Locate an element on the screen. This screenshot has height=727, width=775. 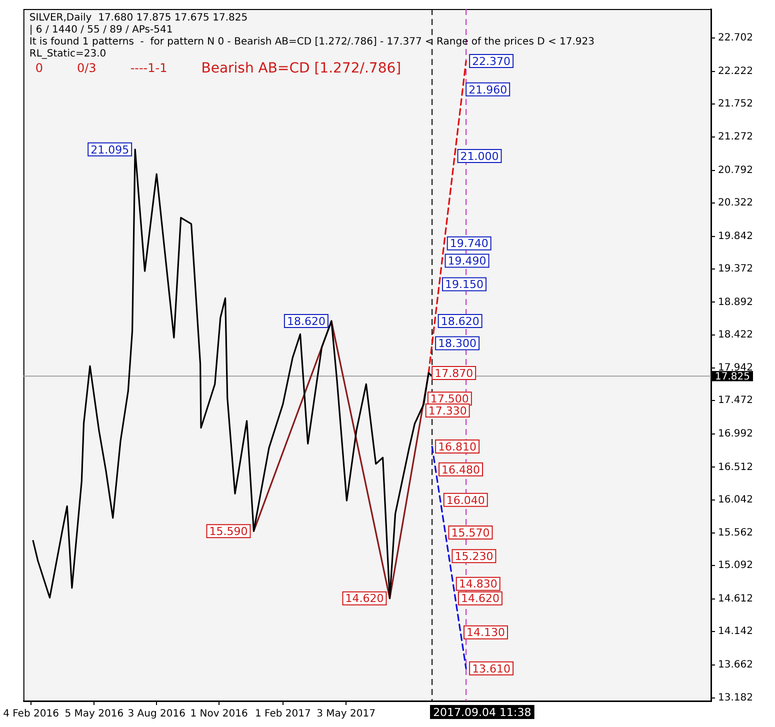
y-tick-label: 16.992 is located at coordinates (735, 434).